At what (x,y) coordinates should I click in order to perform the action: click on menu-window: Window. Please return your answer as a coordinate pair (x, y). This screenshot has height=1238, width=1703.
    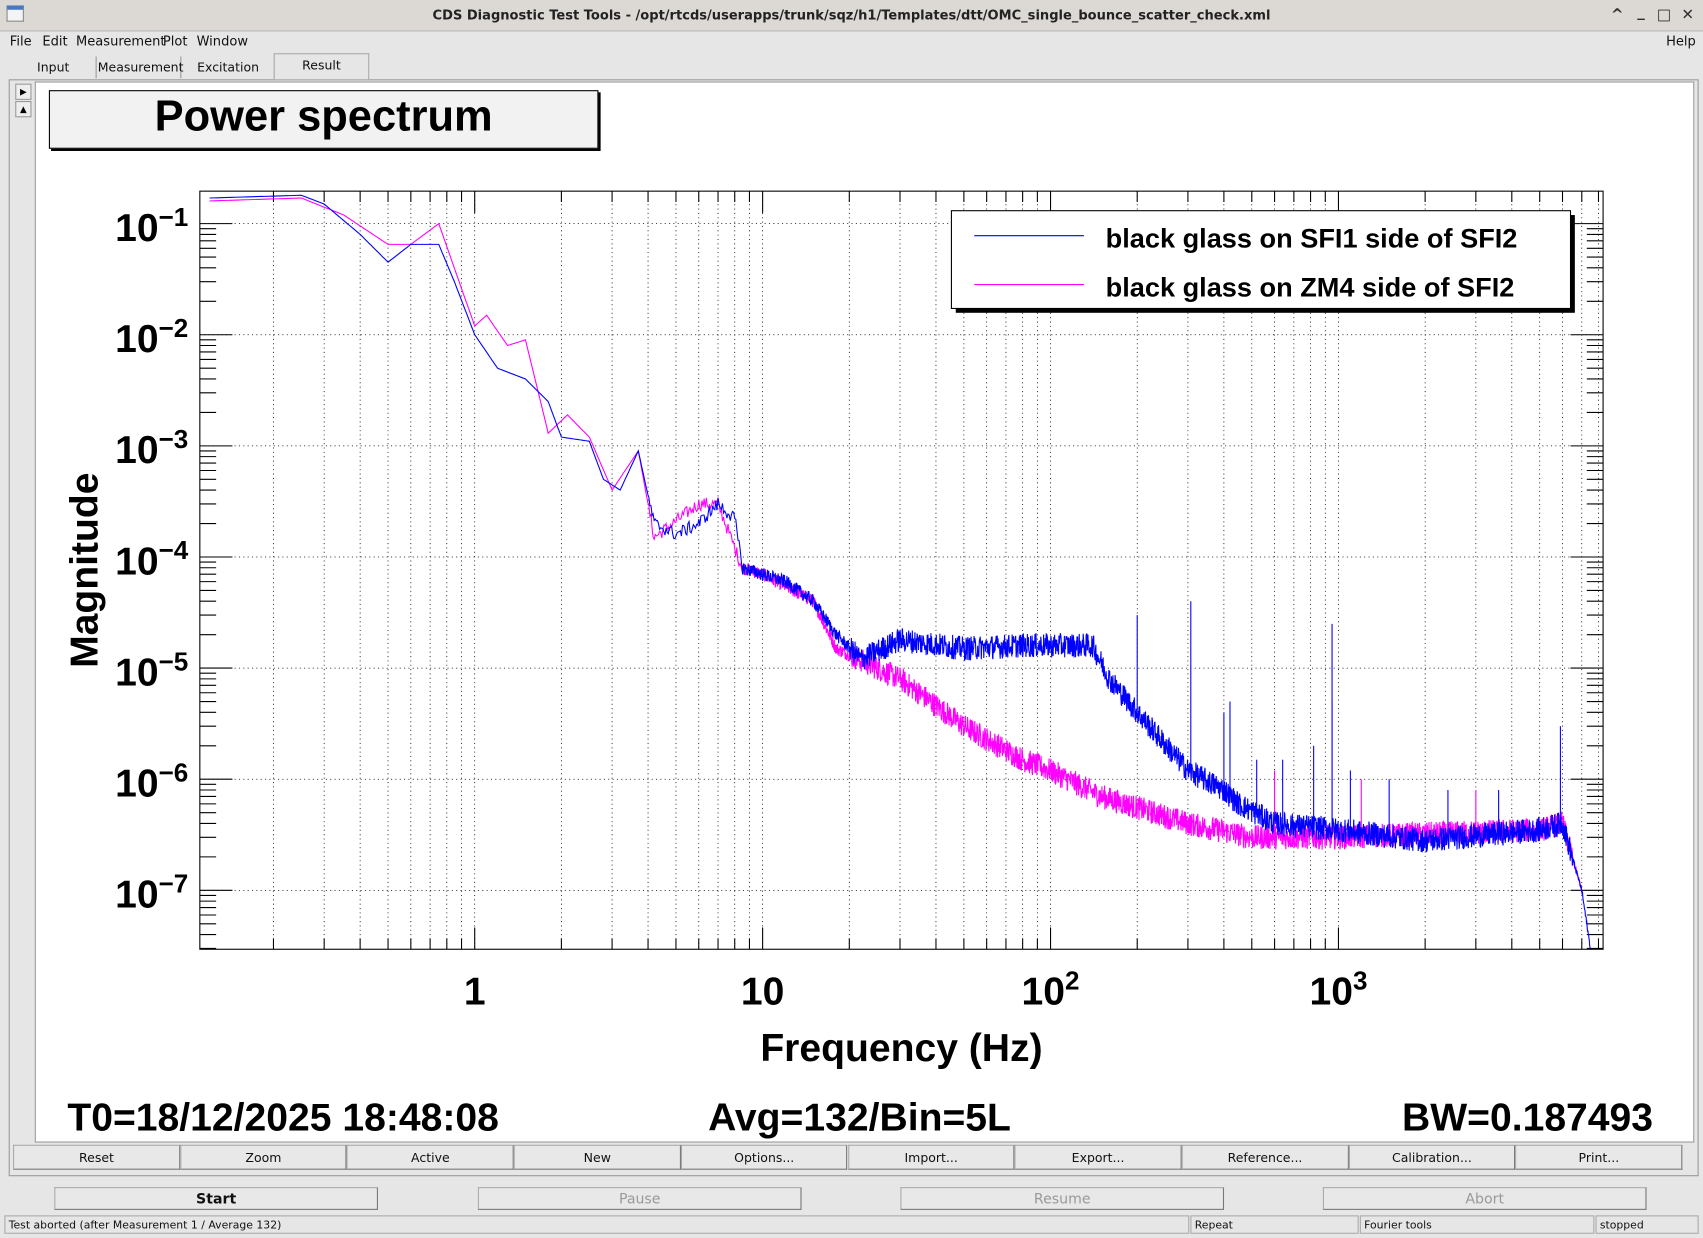
    Looking at the image, I should click on (222, 41).